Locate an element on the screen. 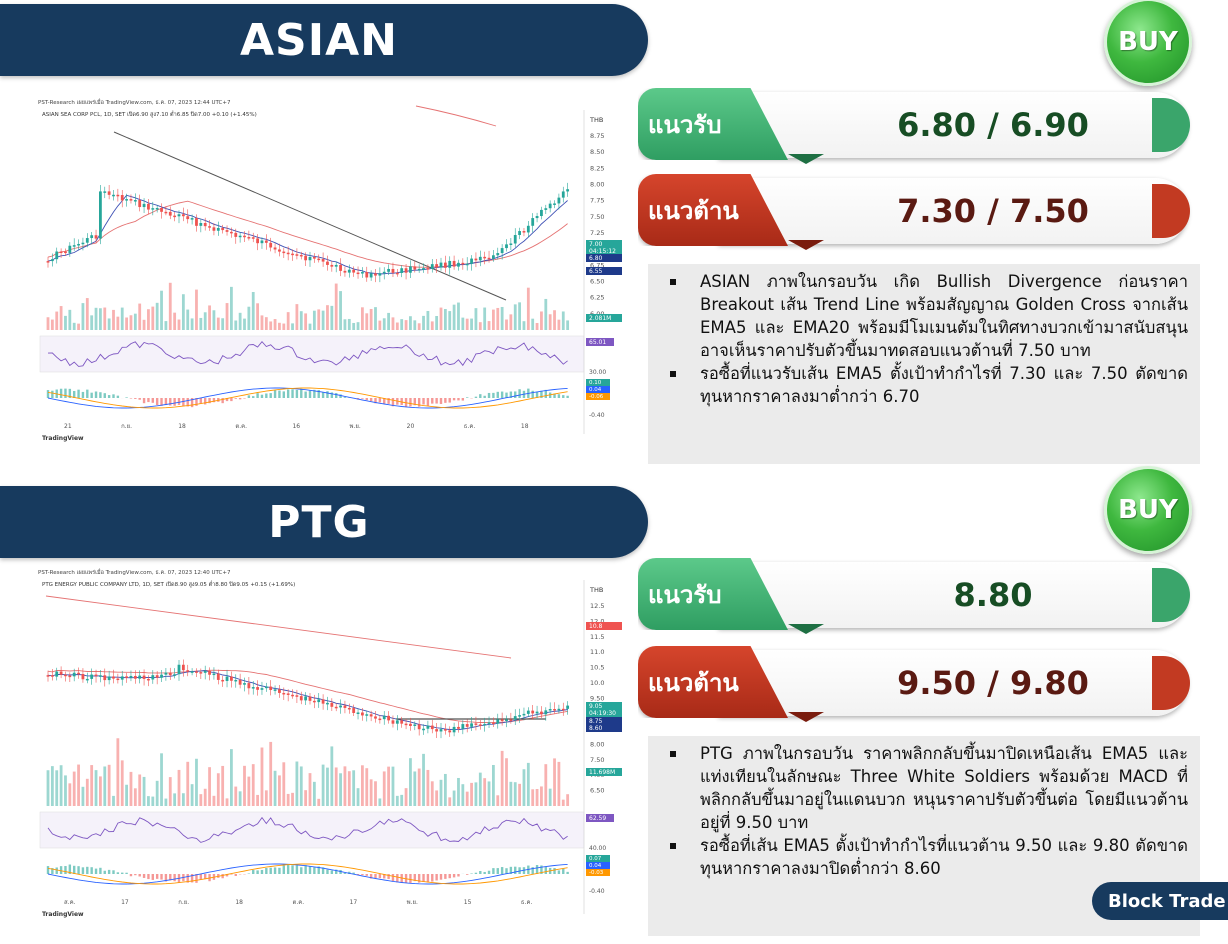  rsi-low-label: 30.00 is located at coordinates (597, 372).